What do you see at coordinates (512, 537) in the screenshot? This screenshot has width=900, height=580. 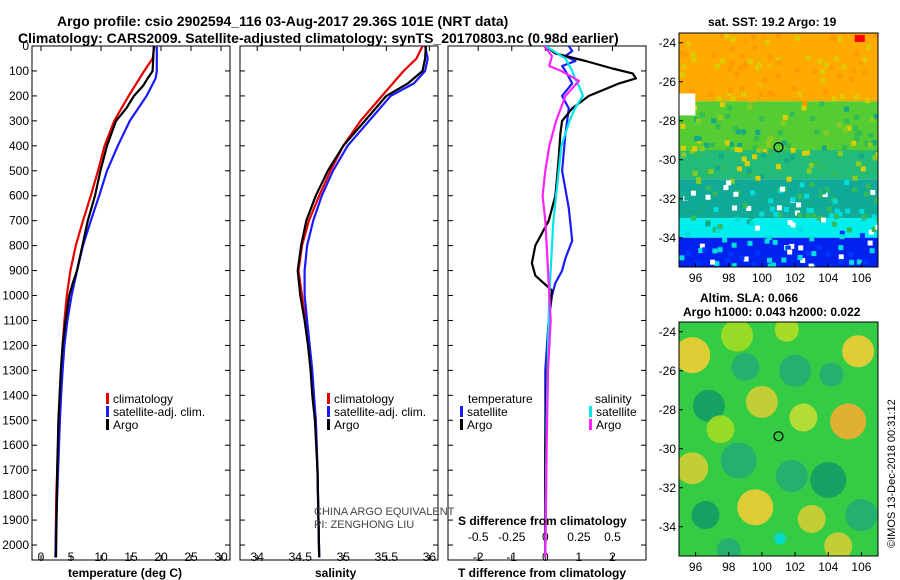 I see `x2-tick-label: -0.25` at bounding box center [512, 537].